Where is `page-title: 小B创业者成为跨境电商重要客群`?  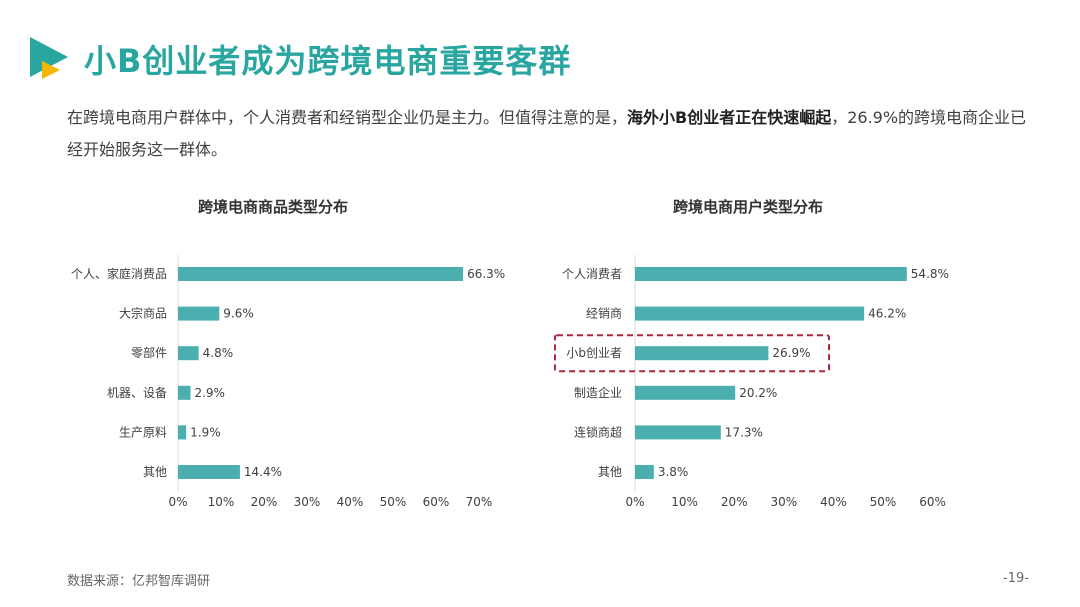 page-title: 小B创业者成为跨境电商重要客群 is located at coordinates (328, 61).